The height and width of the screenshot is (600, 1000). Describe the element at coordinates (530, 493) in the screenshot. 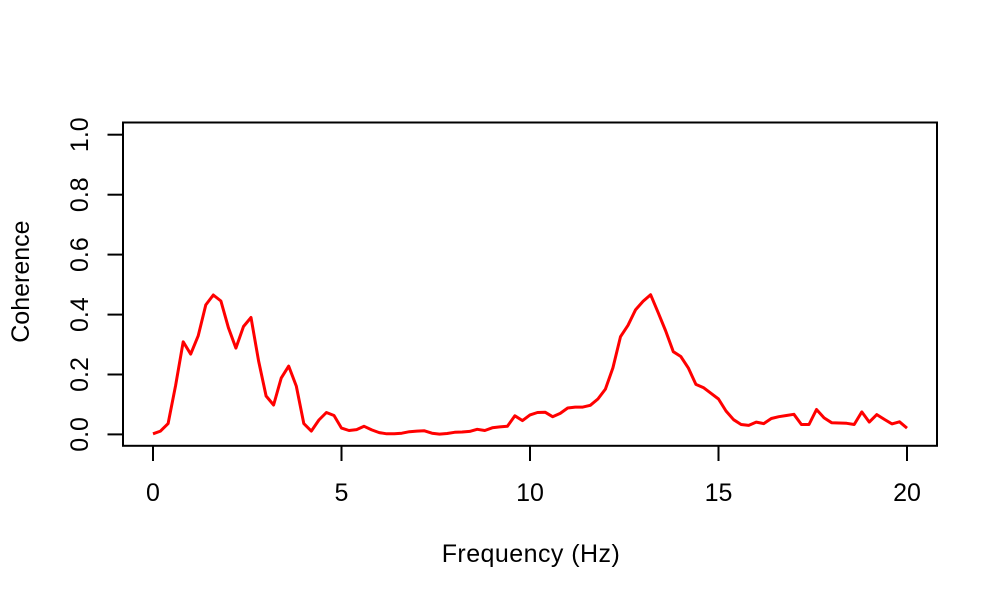

I see `svg-text: 10` at that location.